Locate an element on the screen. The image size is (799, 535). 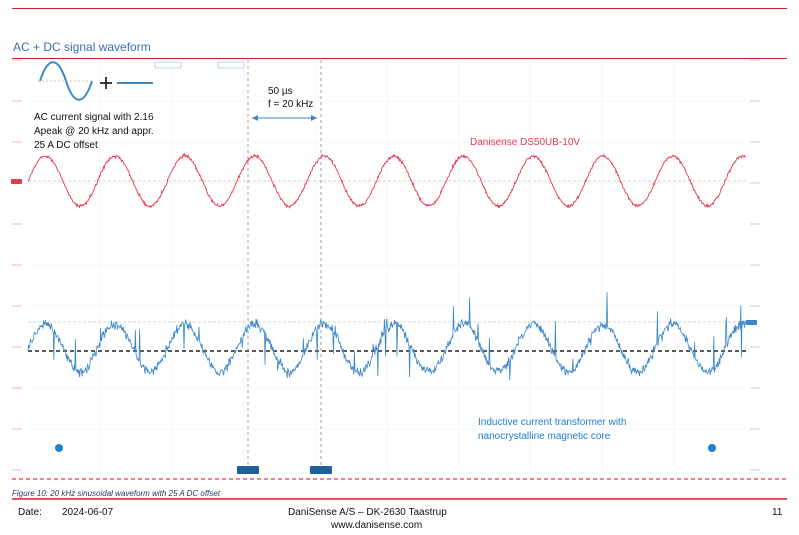
section-title: AC + DC signal waveform is located at coordinates (82, 47).